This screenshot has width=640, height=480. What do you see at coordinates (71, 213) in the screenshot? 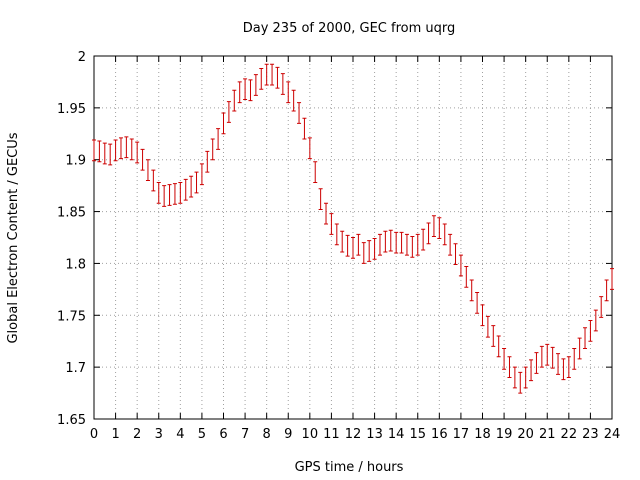
I see `y-tick-label: 1.85` at bounding box center [71, 213].